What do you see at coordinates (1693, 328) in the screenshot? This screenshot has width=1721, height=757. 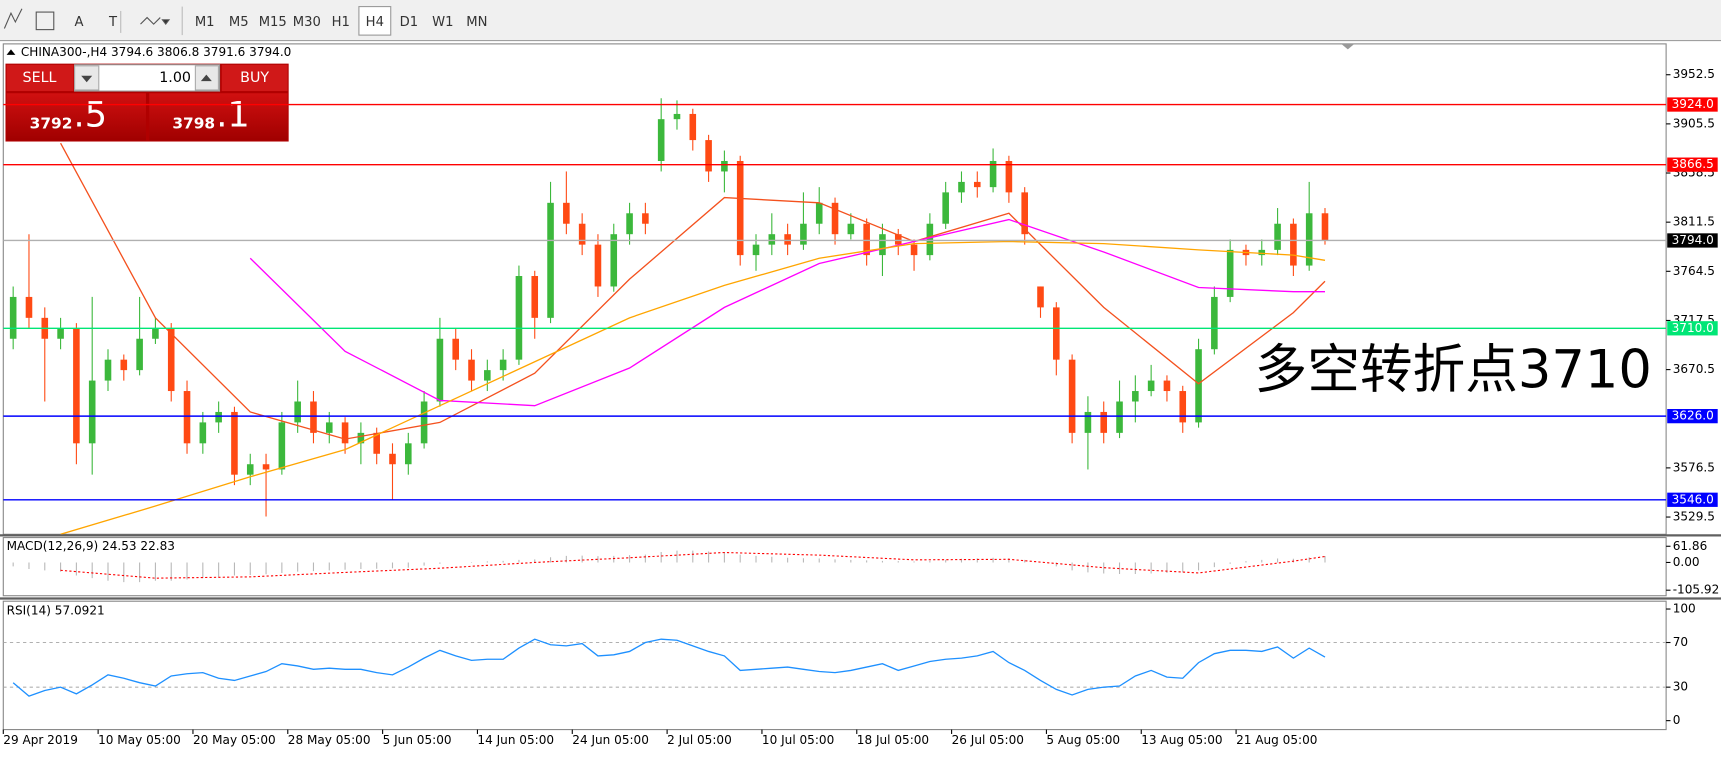 I see `level-label: 3710.0` at bounding box center [1693, 328].